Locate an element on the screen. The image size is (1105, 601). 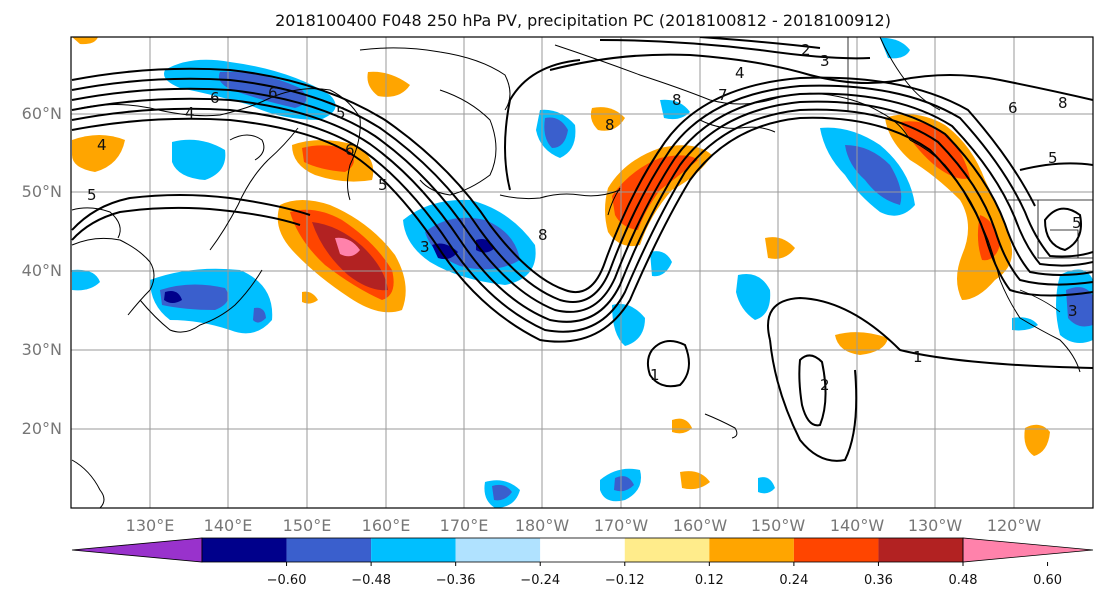
colorbar-tick-label: −0.48 is located at coordinates (371, 580).